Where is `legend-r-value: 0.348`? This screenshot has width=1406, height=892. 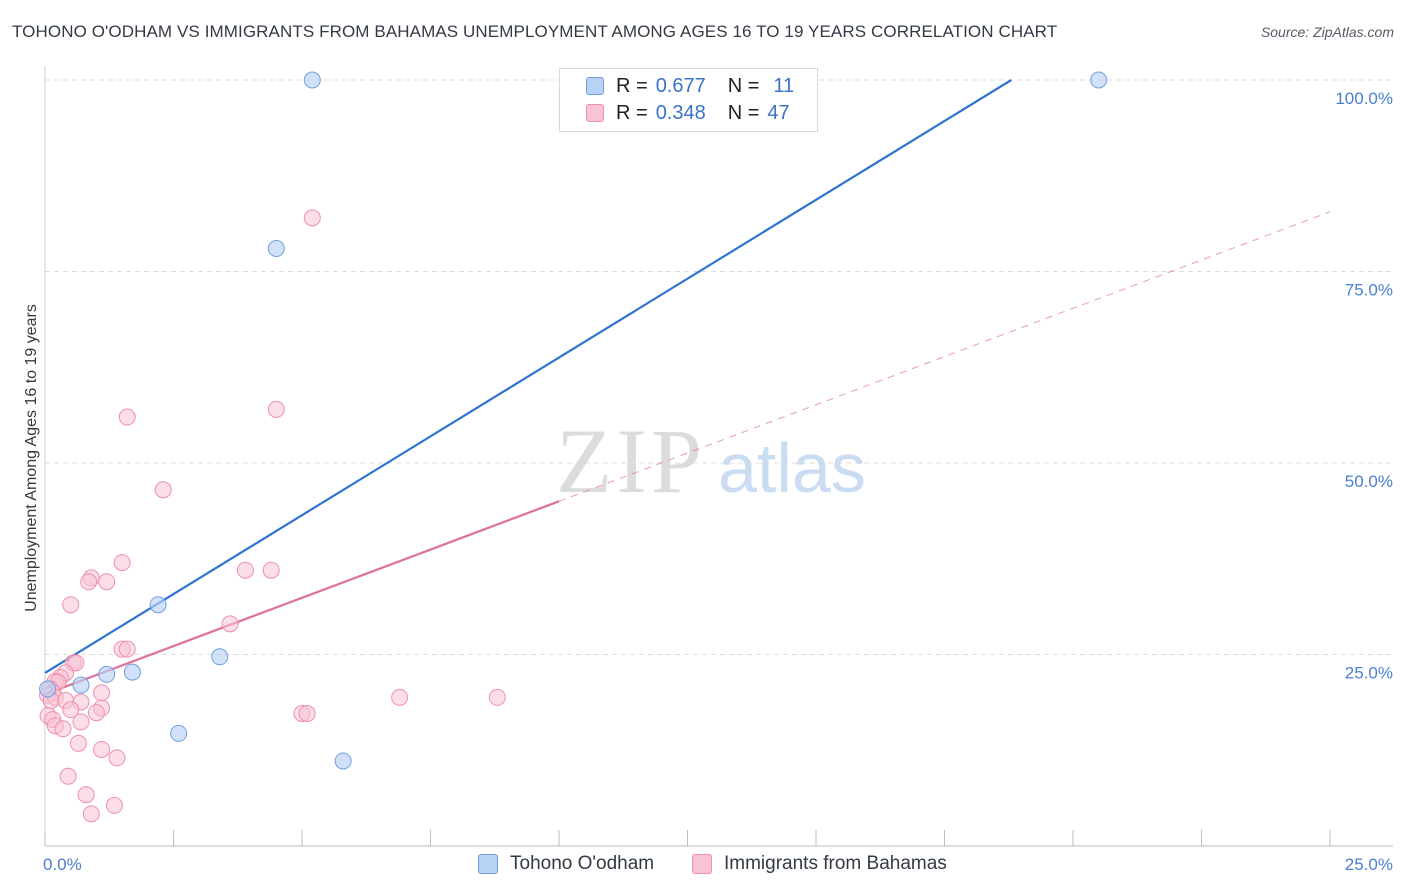 legend-r-value: 0.348 is located at coordinates (680, 112).